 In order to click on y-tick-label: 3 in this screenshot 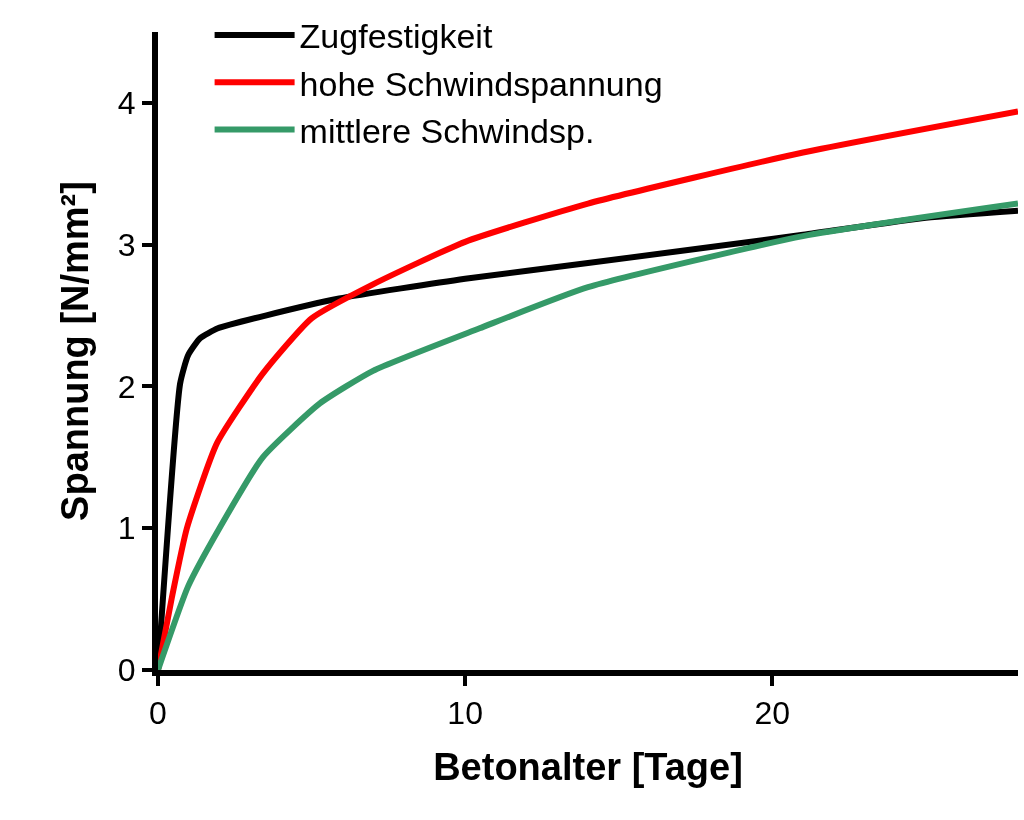, I will do `click(126, 244)`.